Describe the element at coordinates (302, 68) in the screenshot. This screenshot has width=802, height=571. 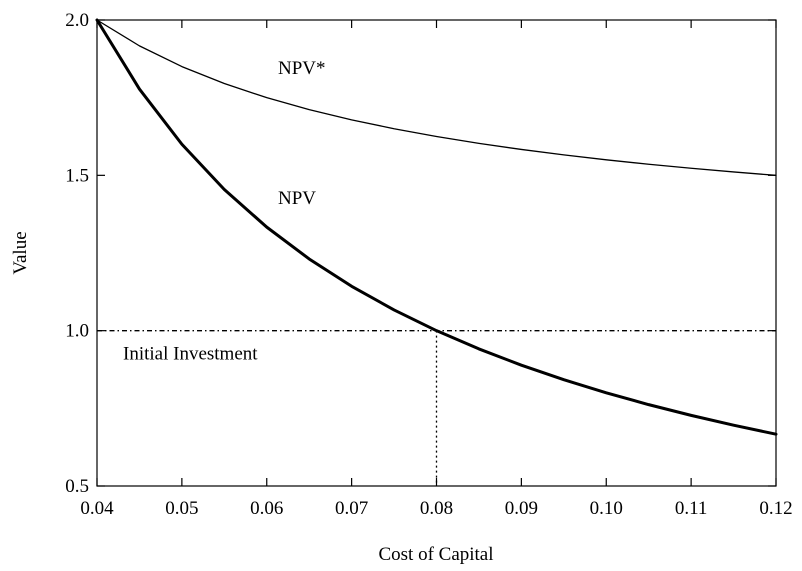
I see `series-label: NPV*` at that location.